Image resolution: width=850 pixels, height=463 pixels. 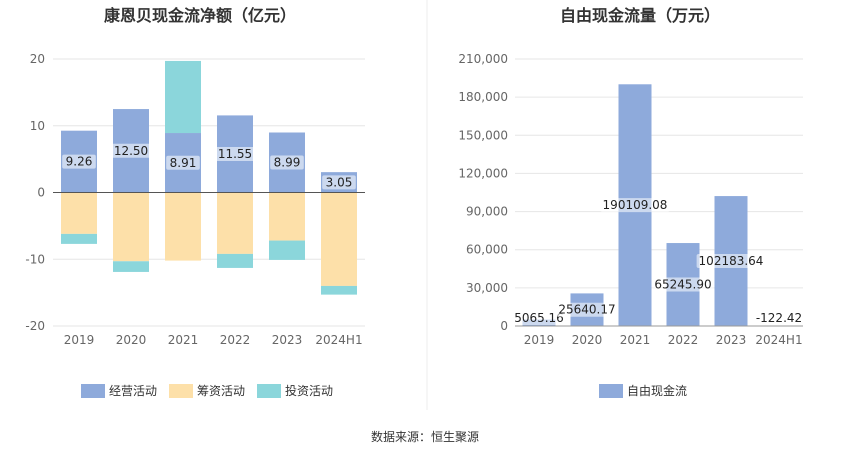 What do you see at coordinates (131, 266) in the screenshot?
I see `bar-investing-2020` at bounding box center [131, 266].